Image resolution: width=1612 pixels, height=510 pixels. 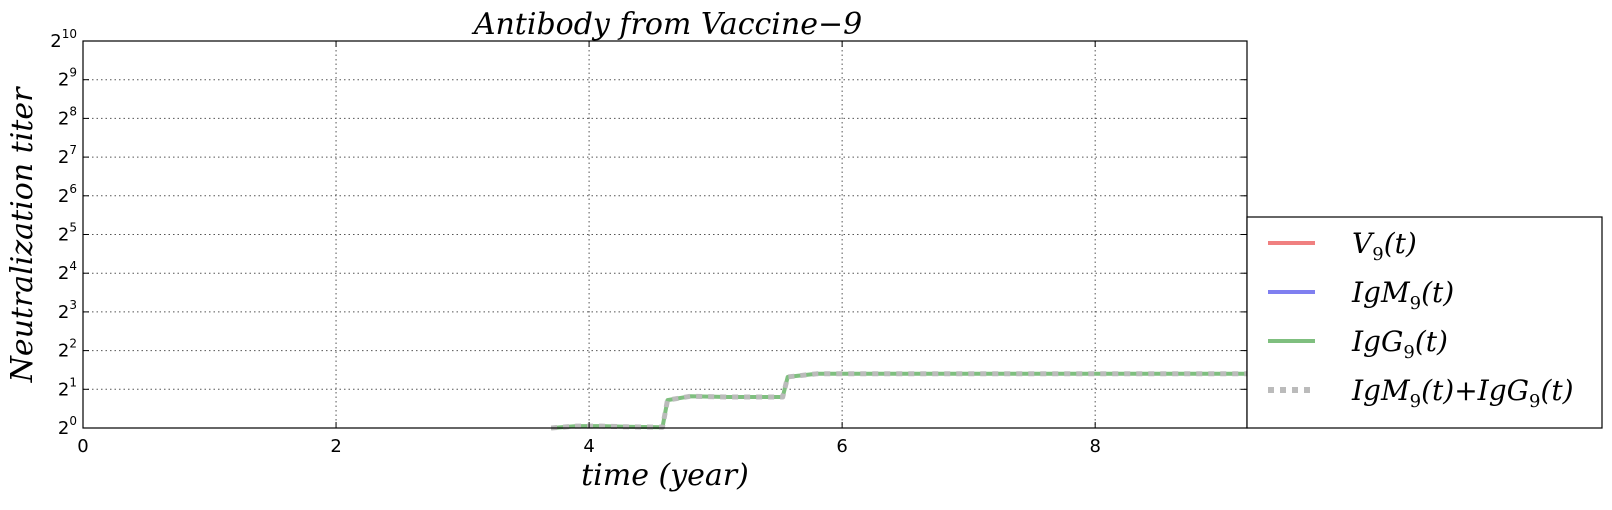 I want to click on x-tick-label: 6, so click(x=841, y=446).